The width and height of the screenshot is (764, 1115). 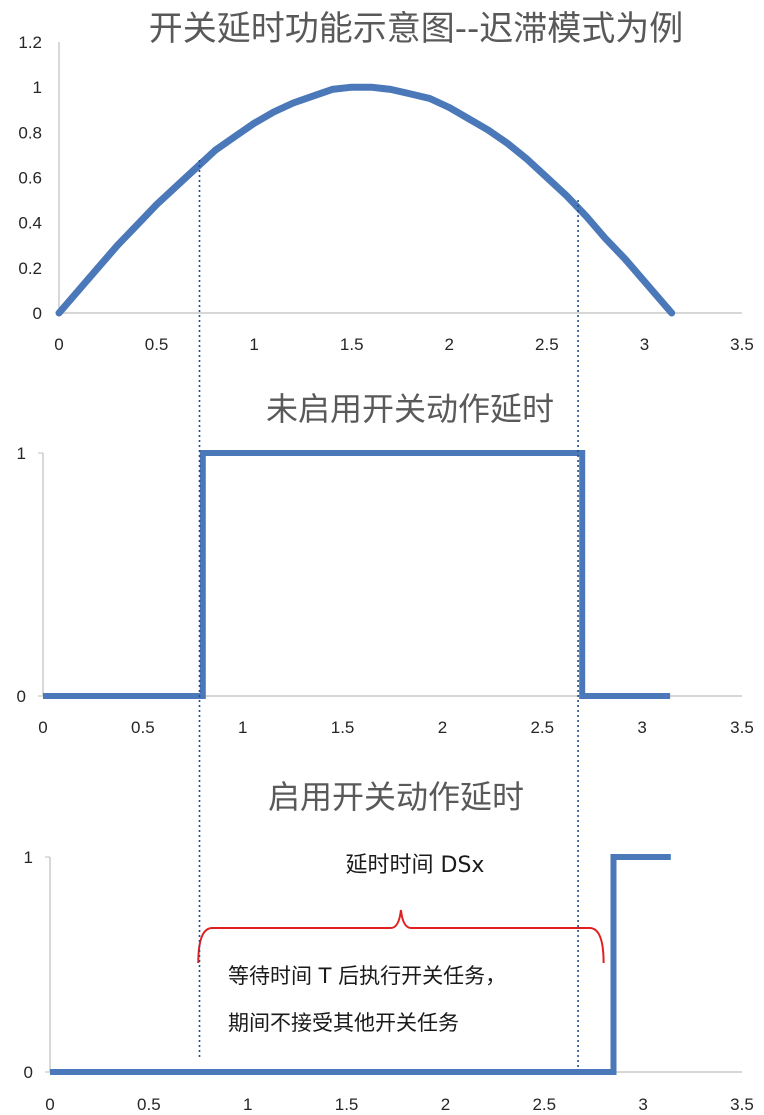 I want to click on chart3-x-tick-label: 0.5, so click(x=149, y=1104).